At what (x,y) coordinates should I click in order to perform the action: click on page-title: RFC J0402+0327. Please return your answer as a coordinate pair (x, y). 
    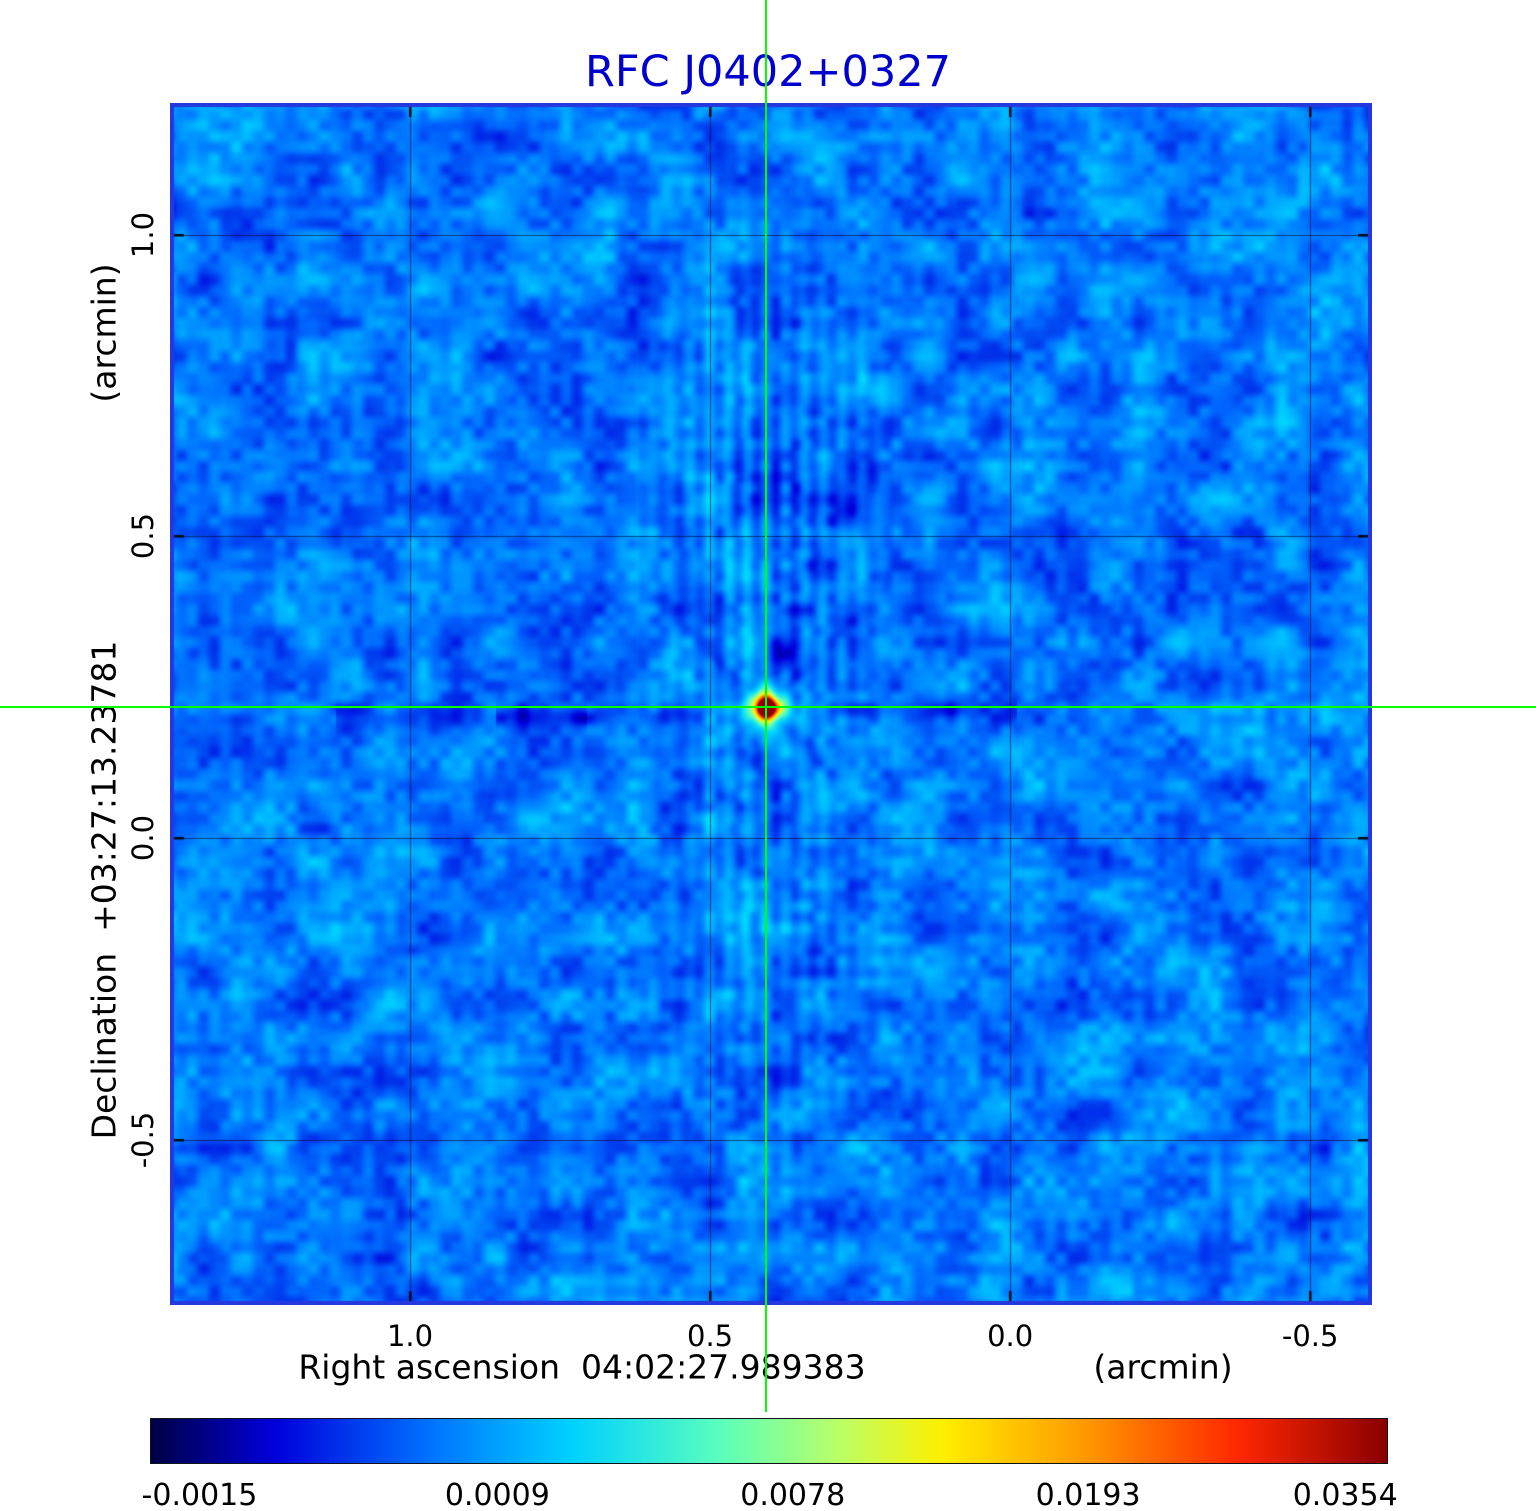
    Looking at the image, I should click on (768, 72).